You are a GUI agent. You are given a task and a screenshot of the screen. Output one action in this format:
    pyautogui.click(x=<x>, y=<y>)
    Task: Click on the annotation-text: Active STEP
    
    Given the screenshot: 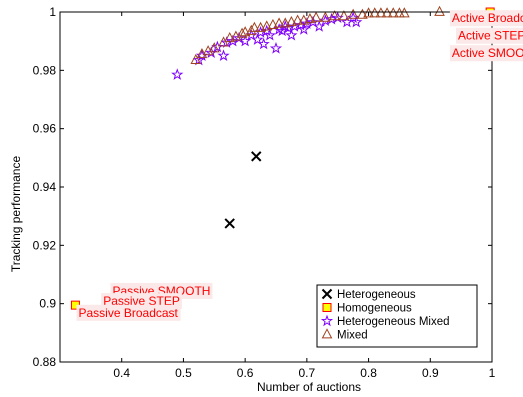 What is the action you would take?
    pyautogui.click(x=490, y=36)
    